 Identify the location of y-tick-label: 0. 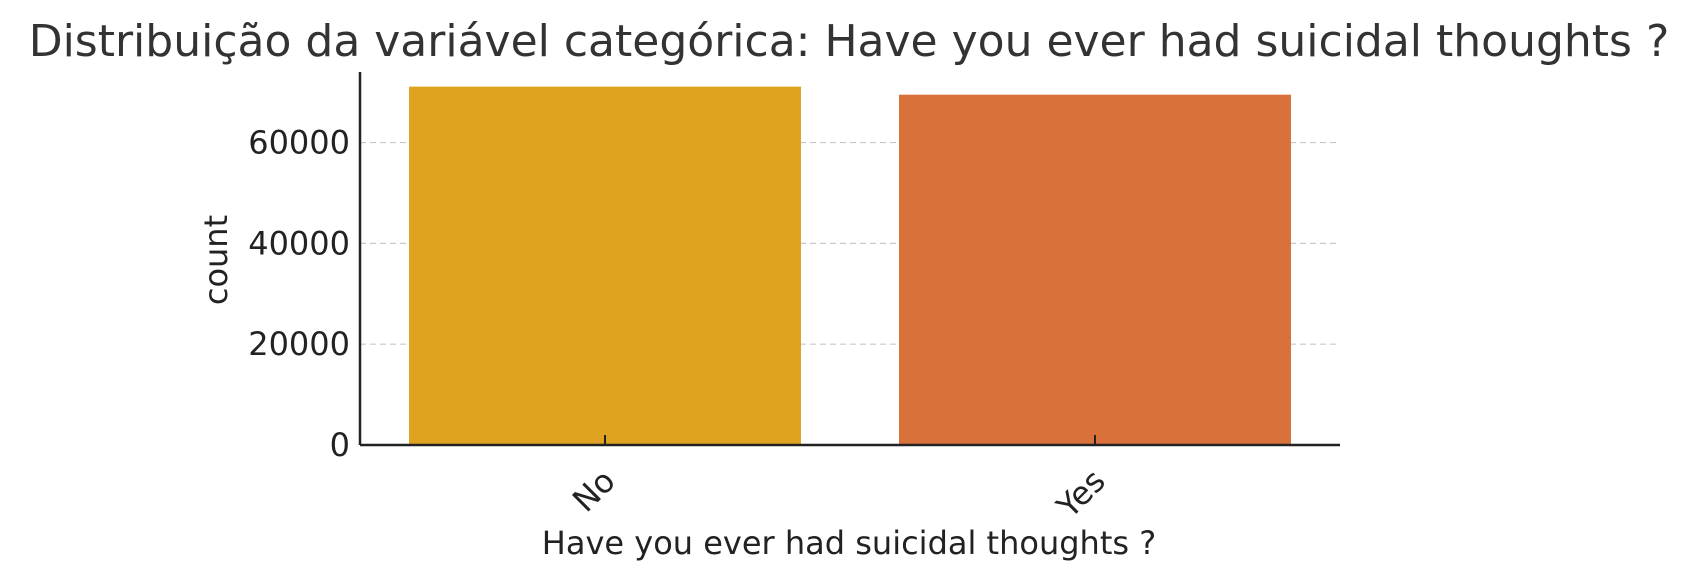
(340, 445).